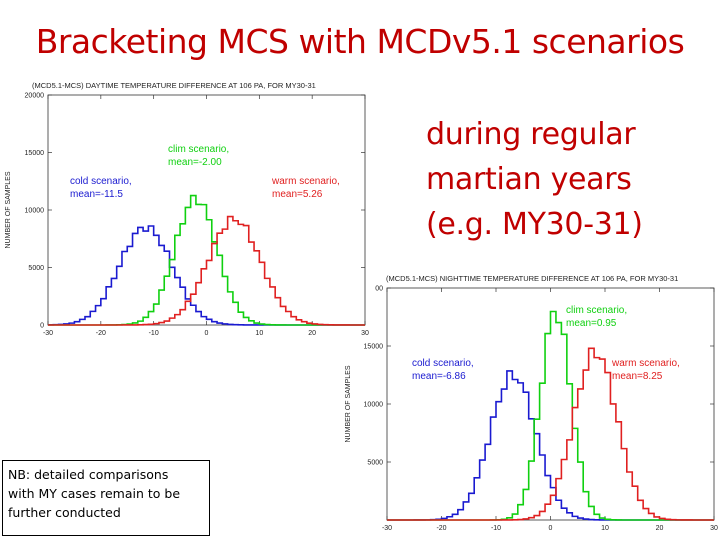  Describe the element at coordinates (198, 156) in the screenshot. I see `series-annotation: clim scenario, mean=-2.00` at that location.